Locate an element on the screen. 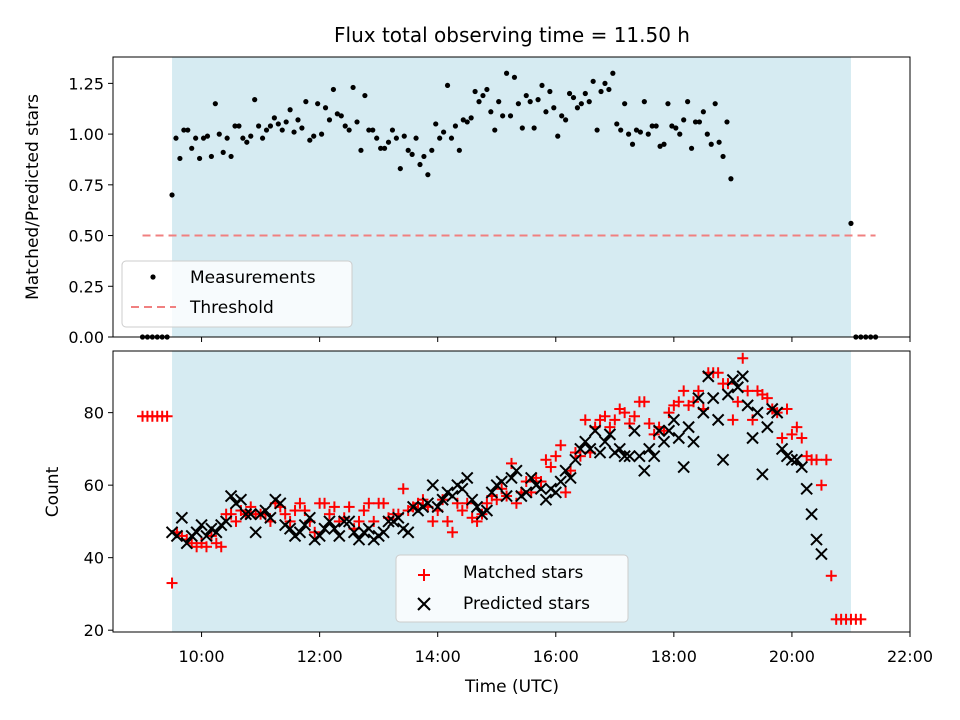 The width and height of the screenshot is (960, 720). ratio-y-tick-label: 0.25 is located at coordinates (86, 286).